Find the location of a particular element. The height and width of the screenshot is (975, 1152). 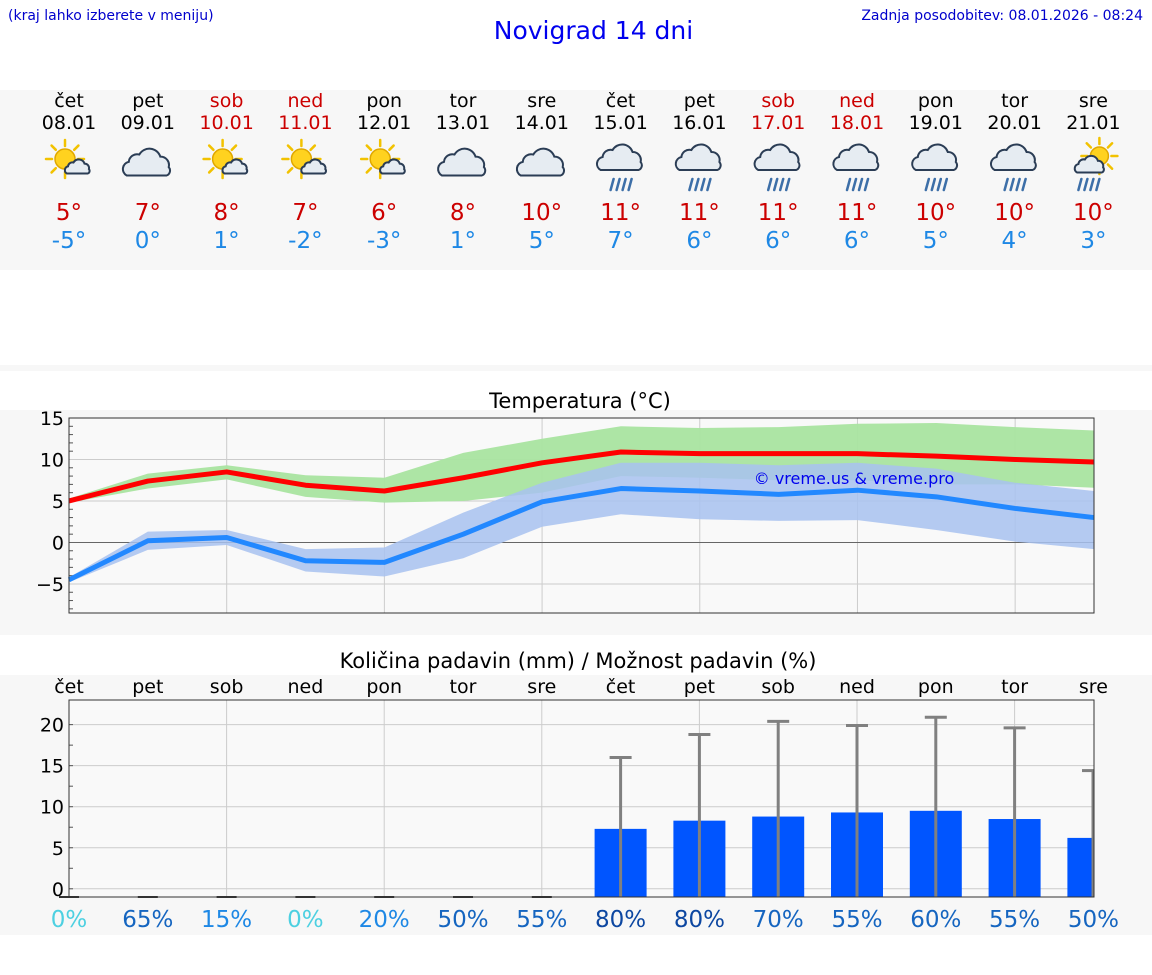

x-category-label: sob is located at coordinates (778, 687).